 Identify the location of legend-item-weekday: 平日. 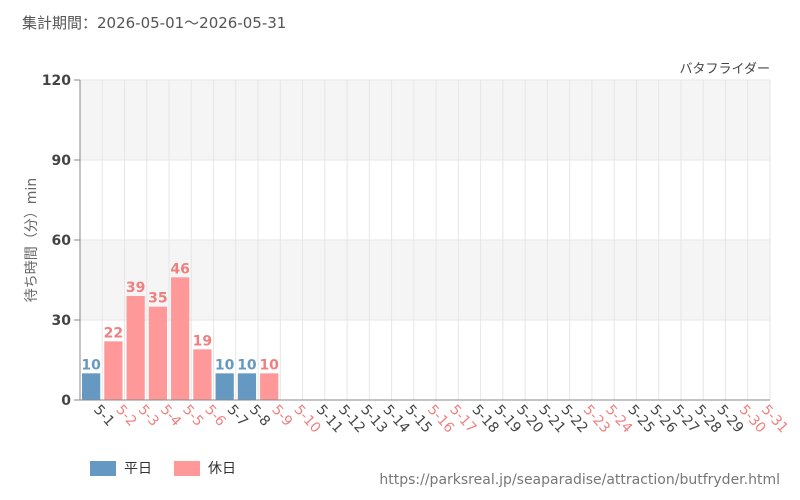
(121, 468).